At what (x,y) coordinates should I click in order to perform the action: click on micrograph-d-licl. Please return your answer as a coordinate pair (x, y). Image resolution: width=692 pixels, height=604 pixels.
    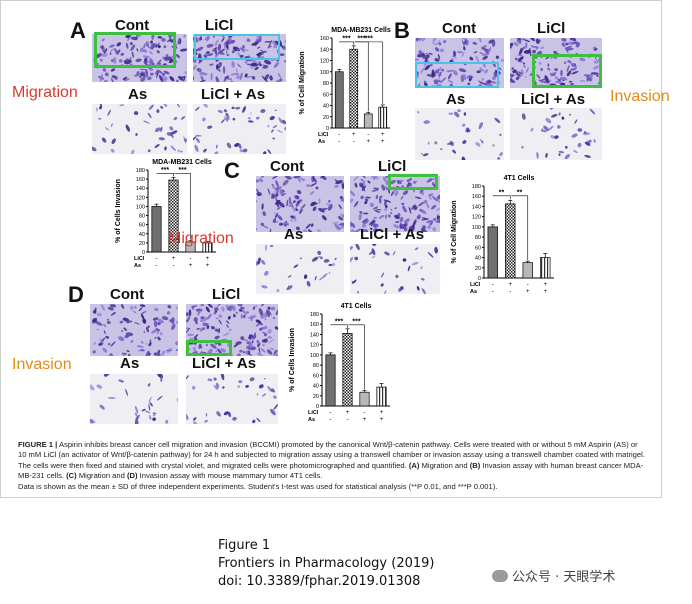
    Looking at the image, I should click on (232, 330).